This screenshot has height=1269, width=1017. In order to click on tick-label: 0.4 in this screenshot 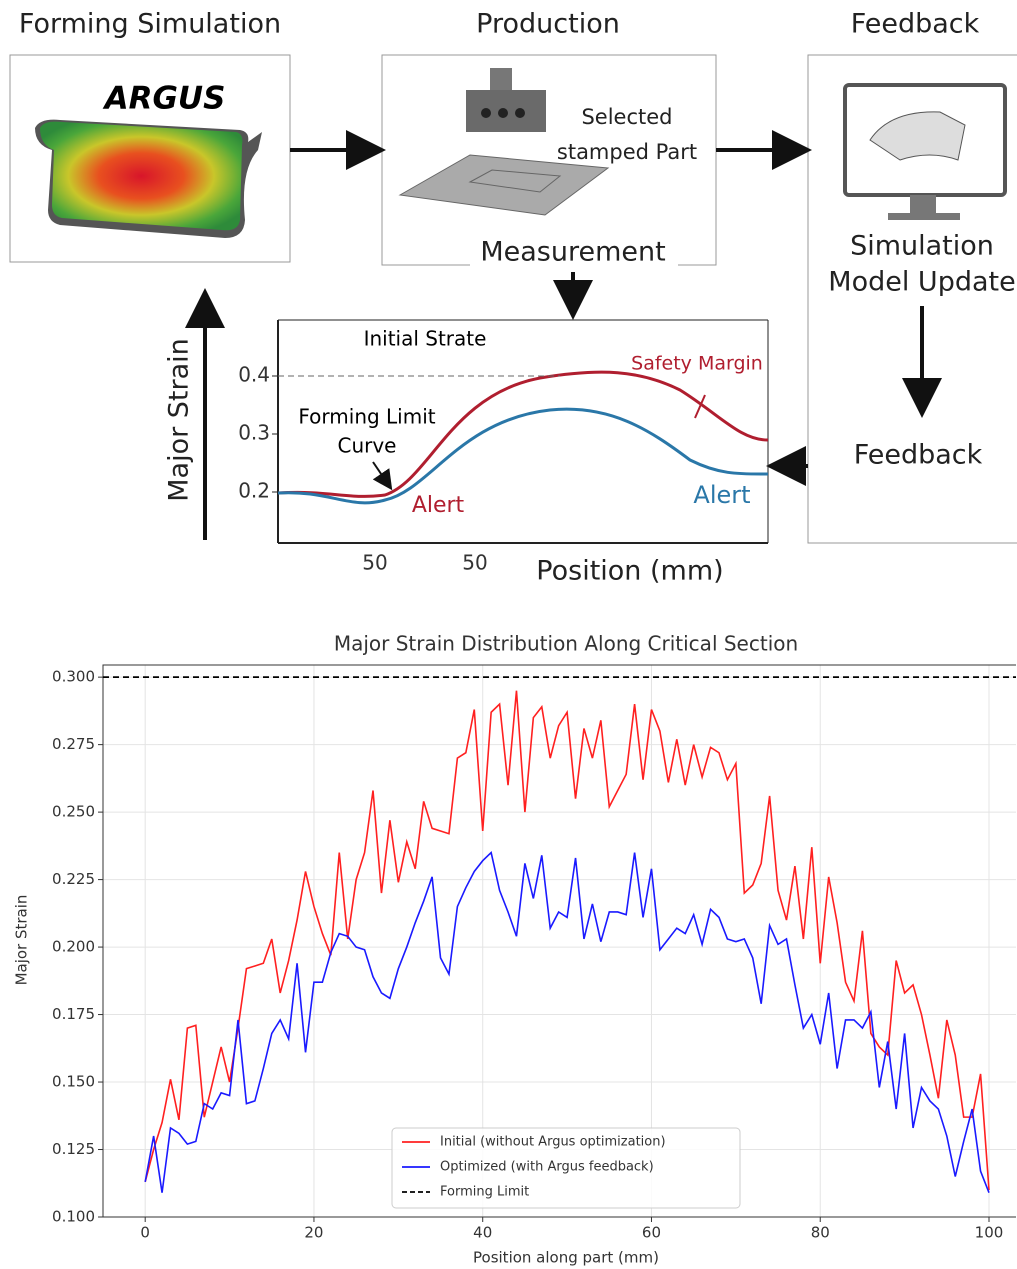, I will do `click(254, 375)`.